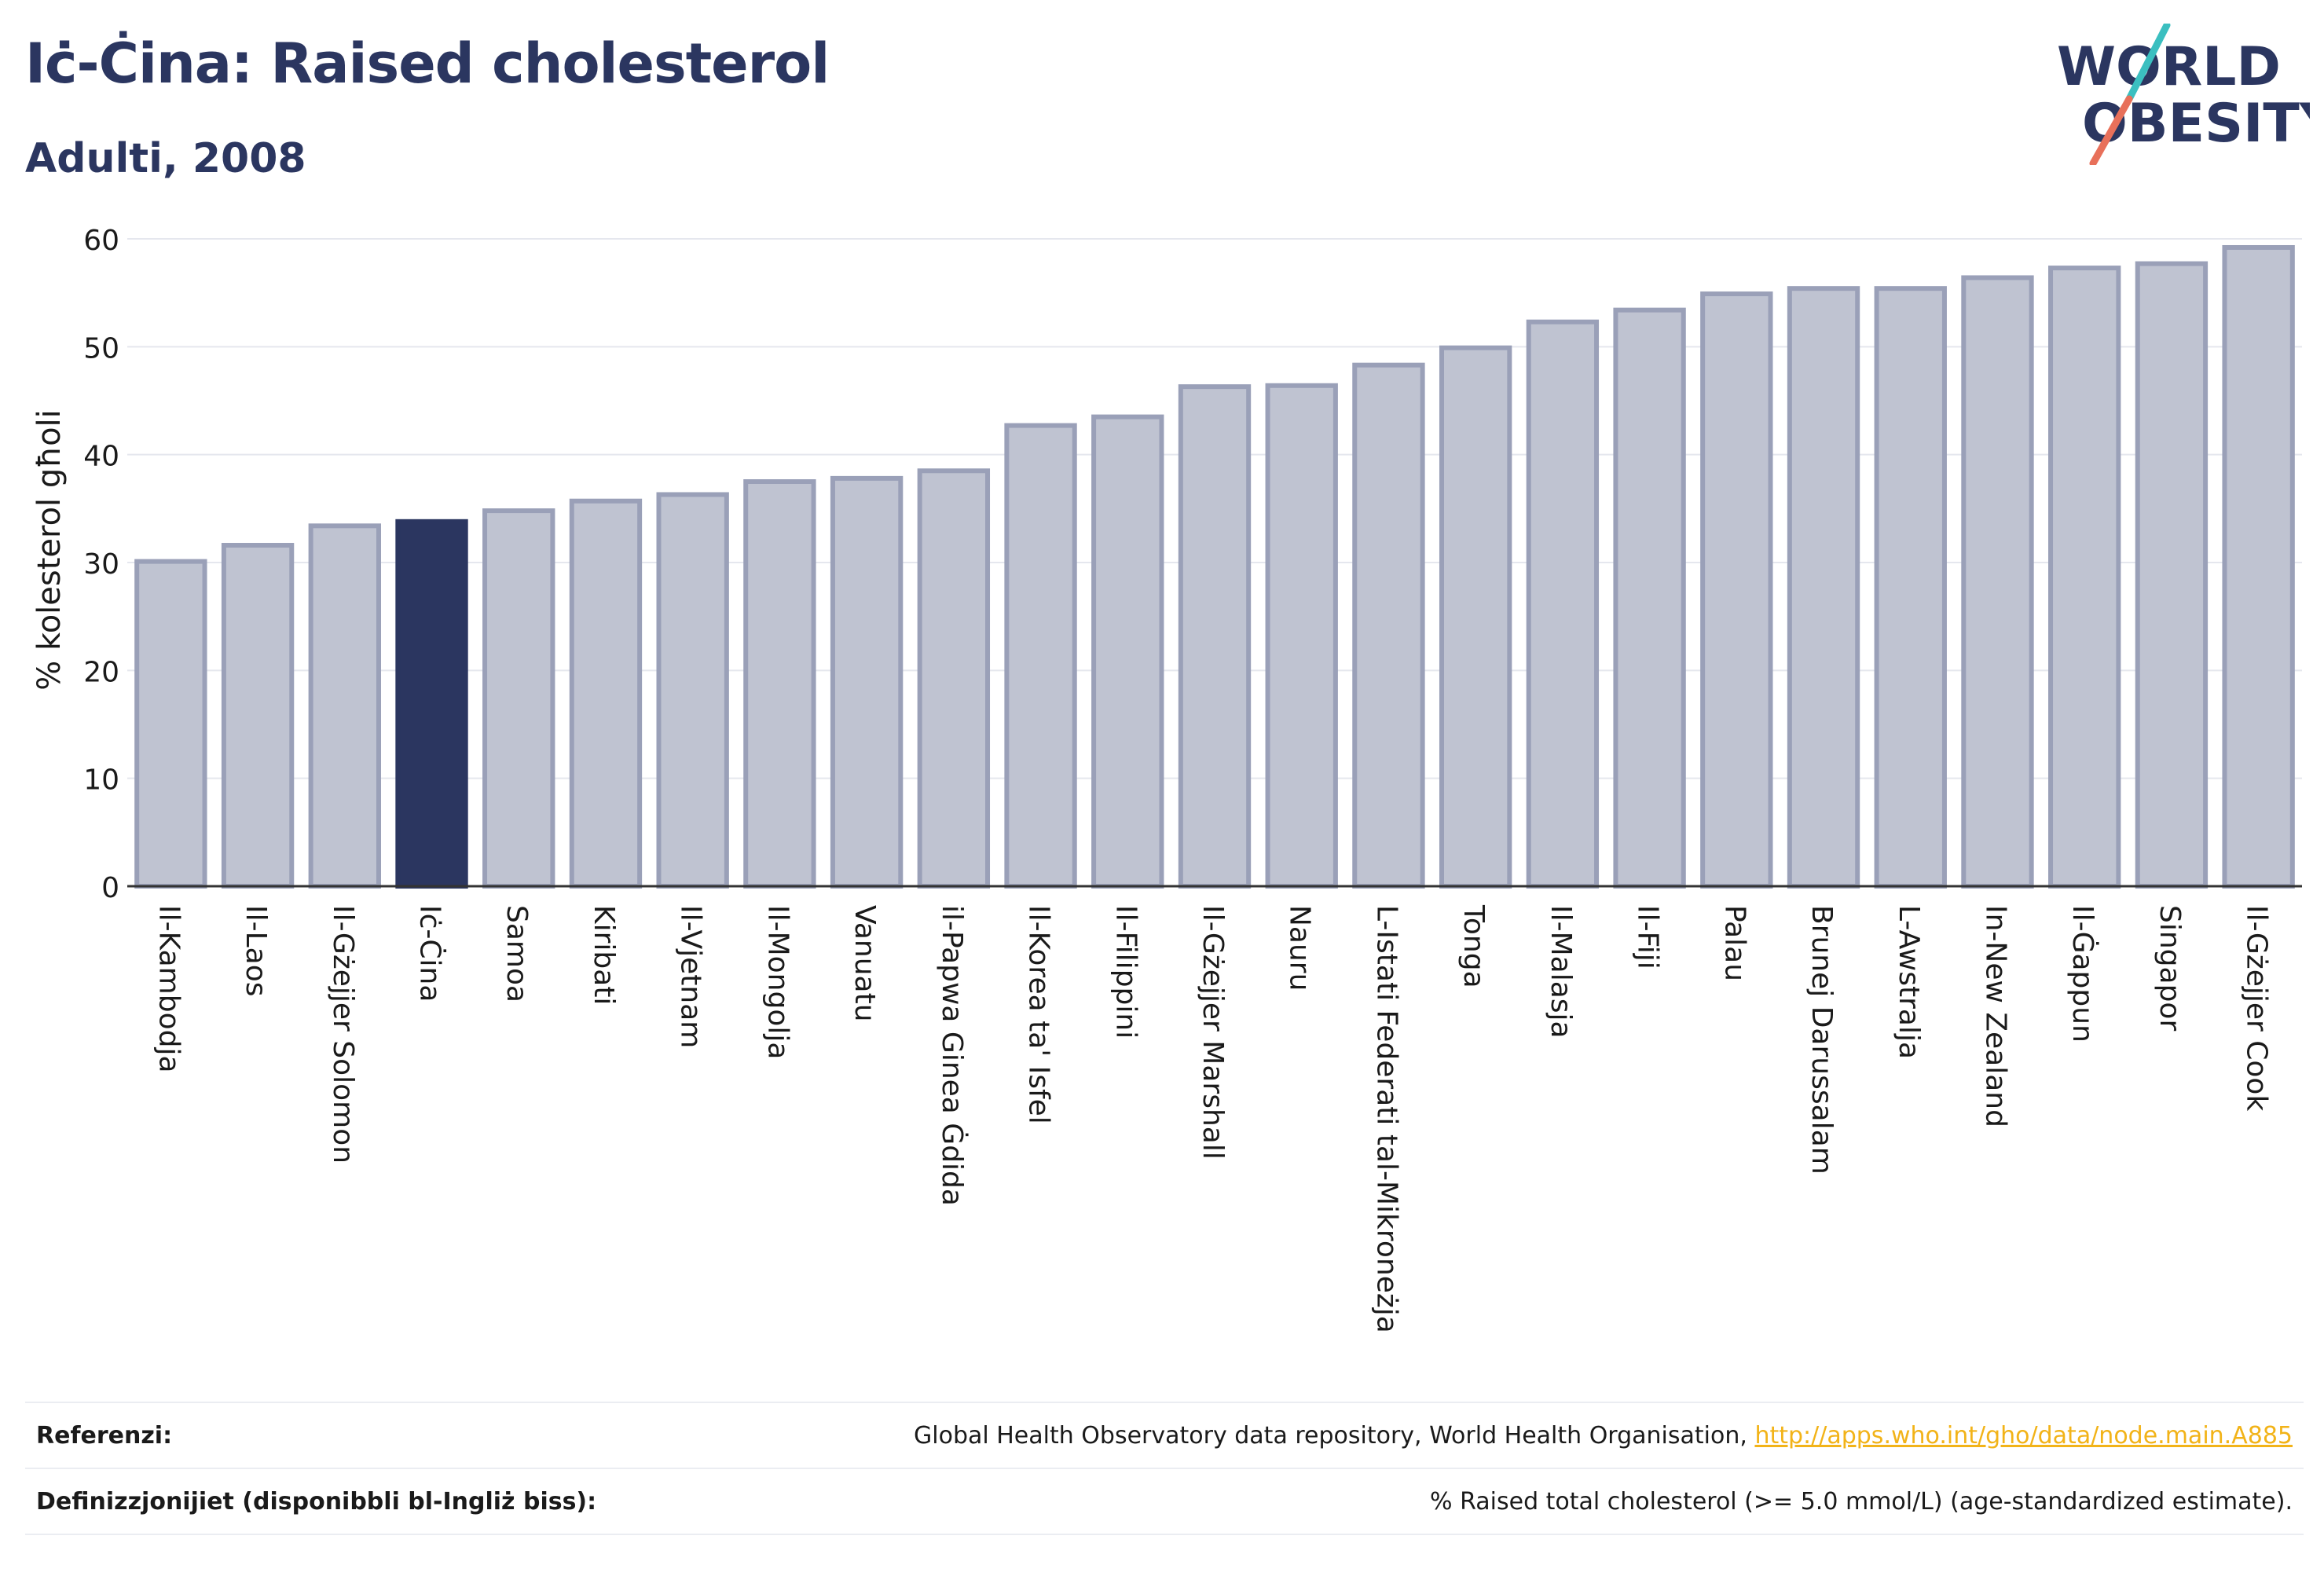  I want to click on x-tick-label: Il-Filippini, so click(1125, 972).